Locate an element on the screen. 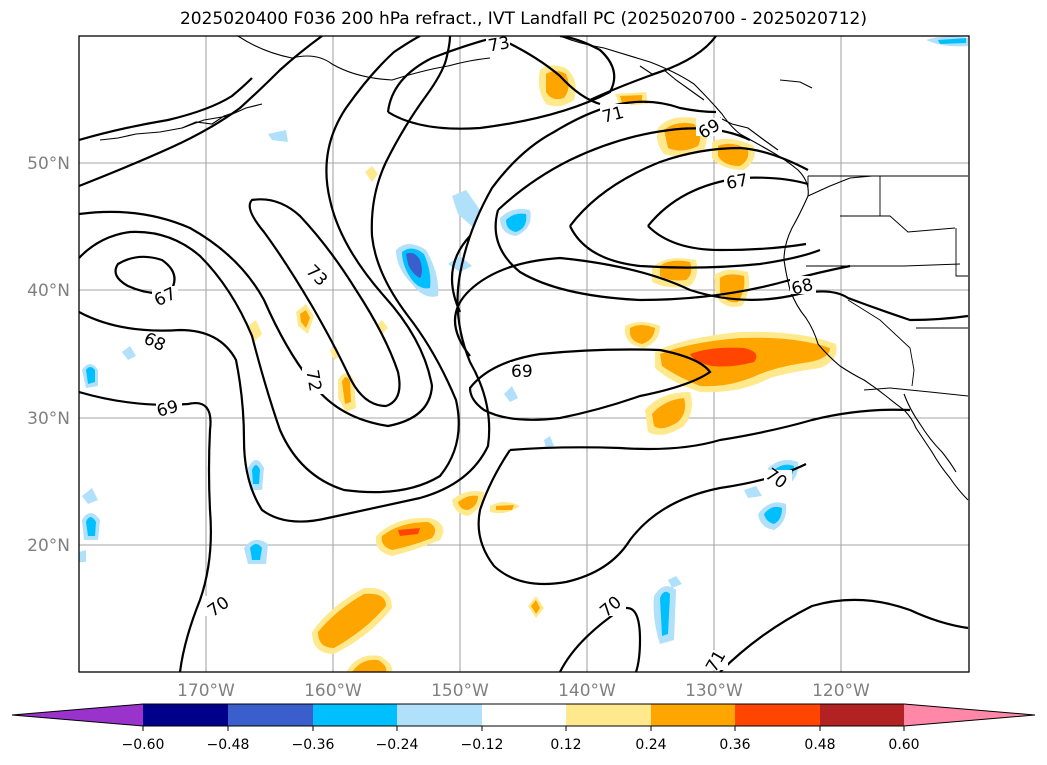 The width and height of the screenshot is (1047, 765). colorbar-tick-label: −0.60 is located at coordinates (143, 745).